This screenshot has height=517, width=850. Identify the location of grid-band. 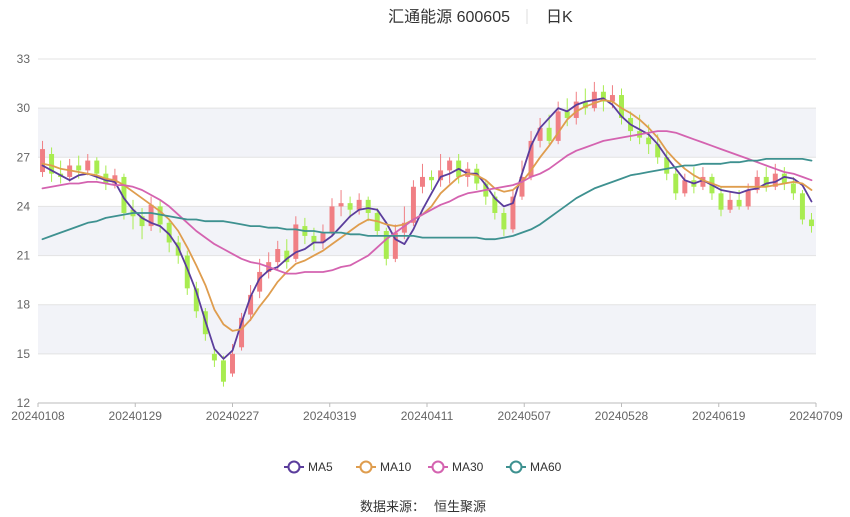
(427, 329).